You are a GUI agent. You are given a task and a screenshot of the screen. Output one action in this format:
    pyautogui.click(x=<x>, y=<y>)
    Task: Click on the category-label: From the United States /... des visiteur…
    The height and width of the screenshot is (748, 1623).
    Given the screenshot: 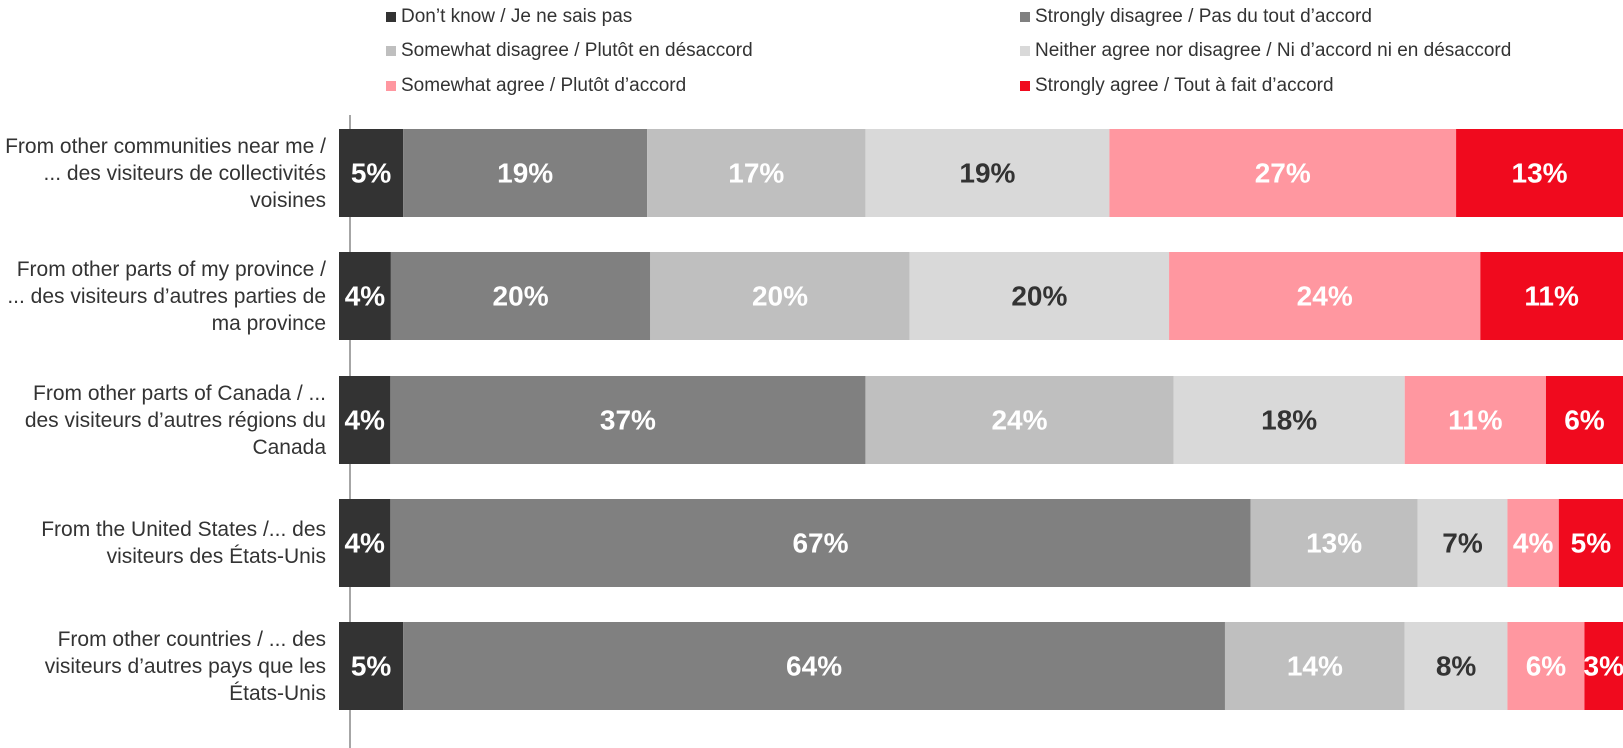 What is the action you would take?
    pyautogui.click(x=183, y=543)
    